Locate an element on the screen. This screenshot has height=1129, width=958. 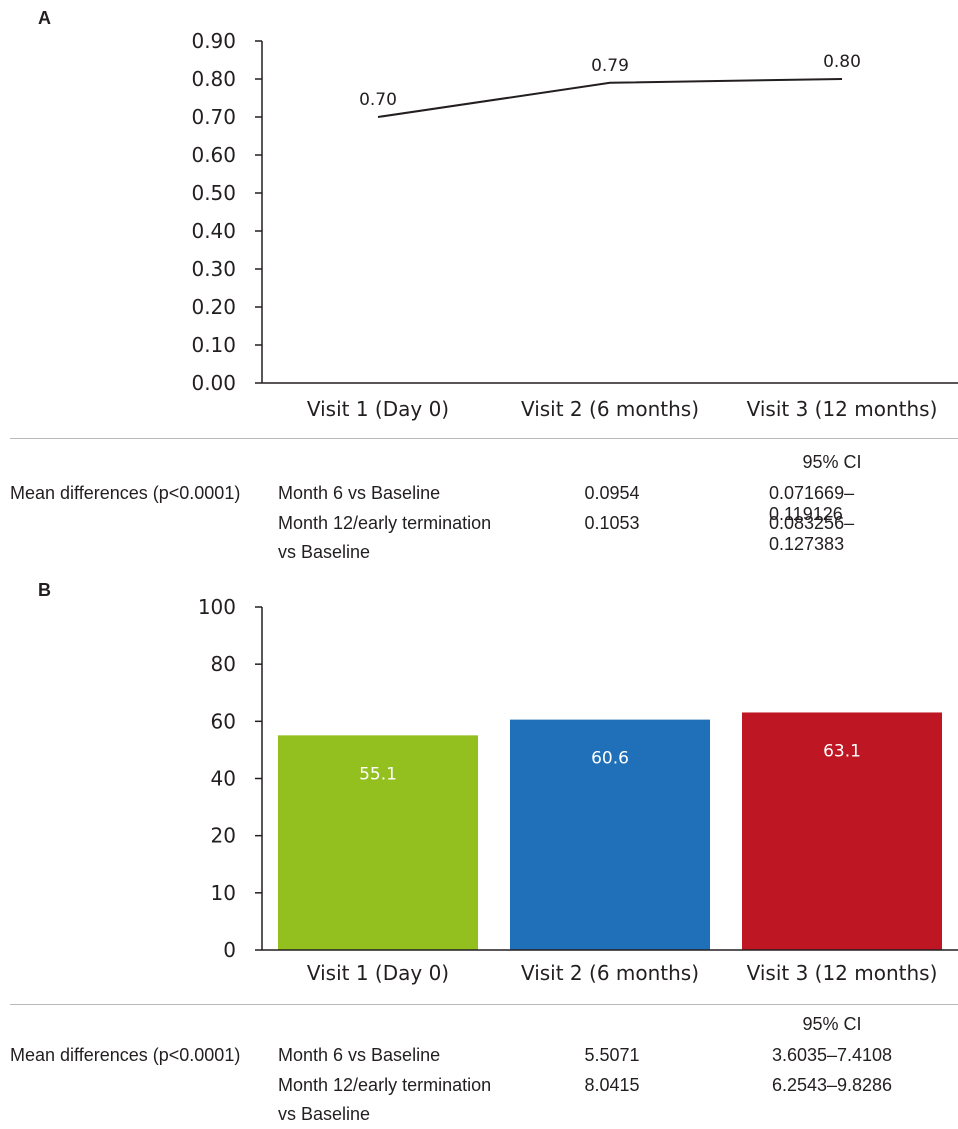
table-a-comparison-2-cont: vs Baseline is located at coordinates (324, 552).